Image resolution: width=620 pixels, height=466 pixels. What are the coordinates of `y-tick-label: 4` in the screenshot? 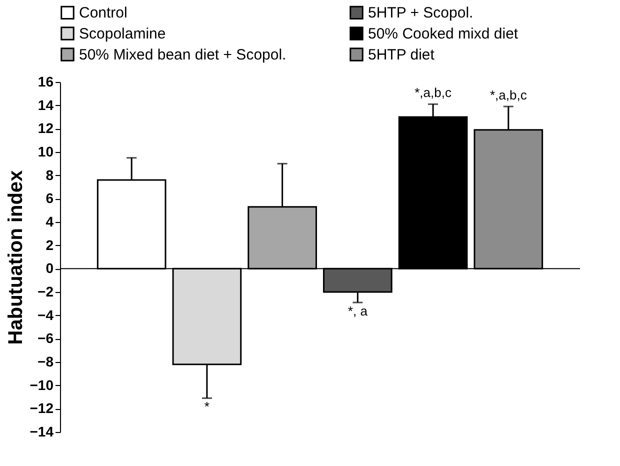 It's located at (50, 222).